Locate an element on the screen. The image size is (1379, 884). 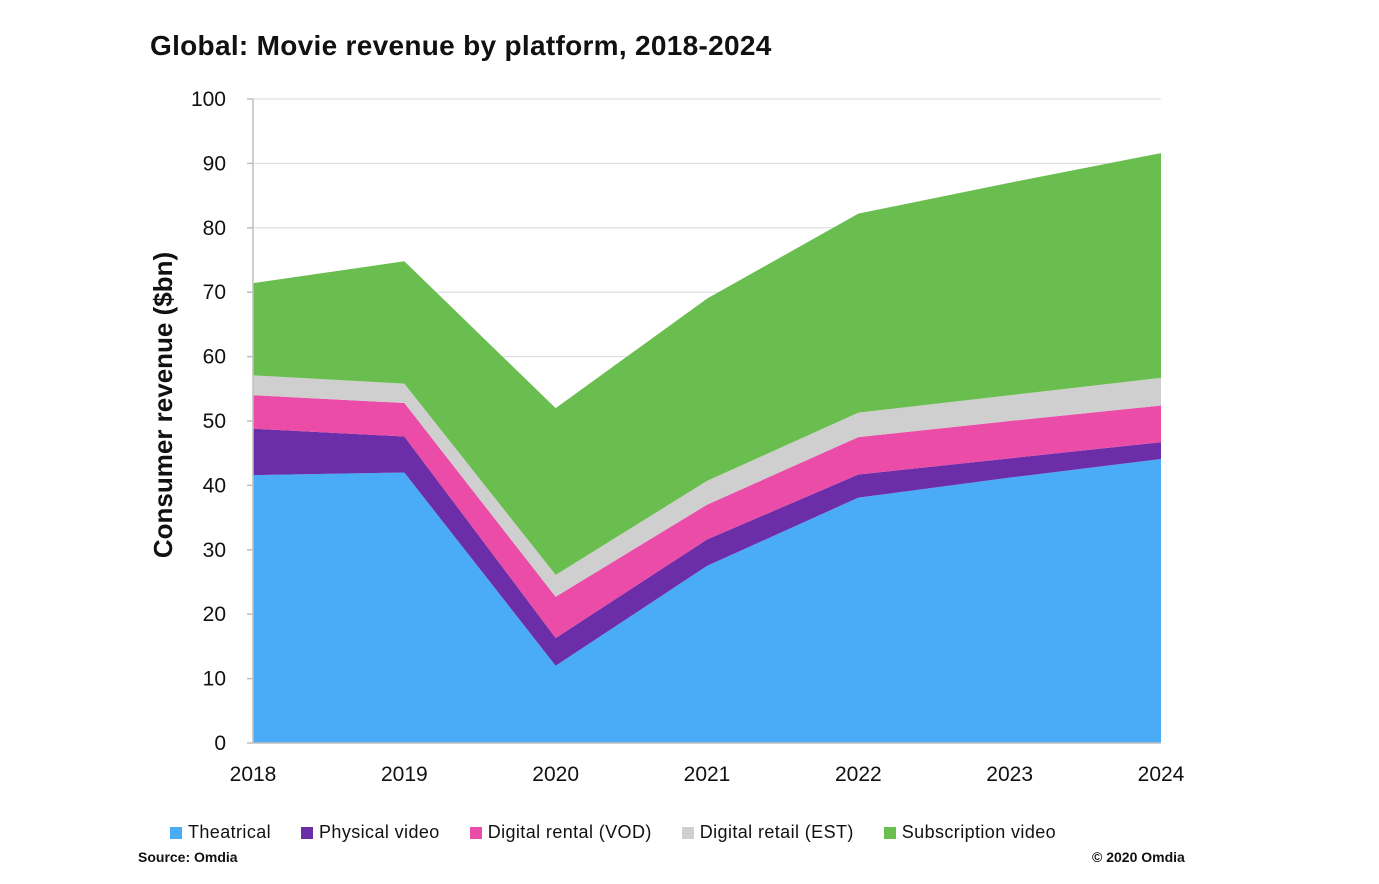
y-tick-label-30: 30 is located at coordinates (214, 550).